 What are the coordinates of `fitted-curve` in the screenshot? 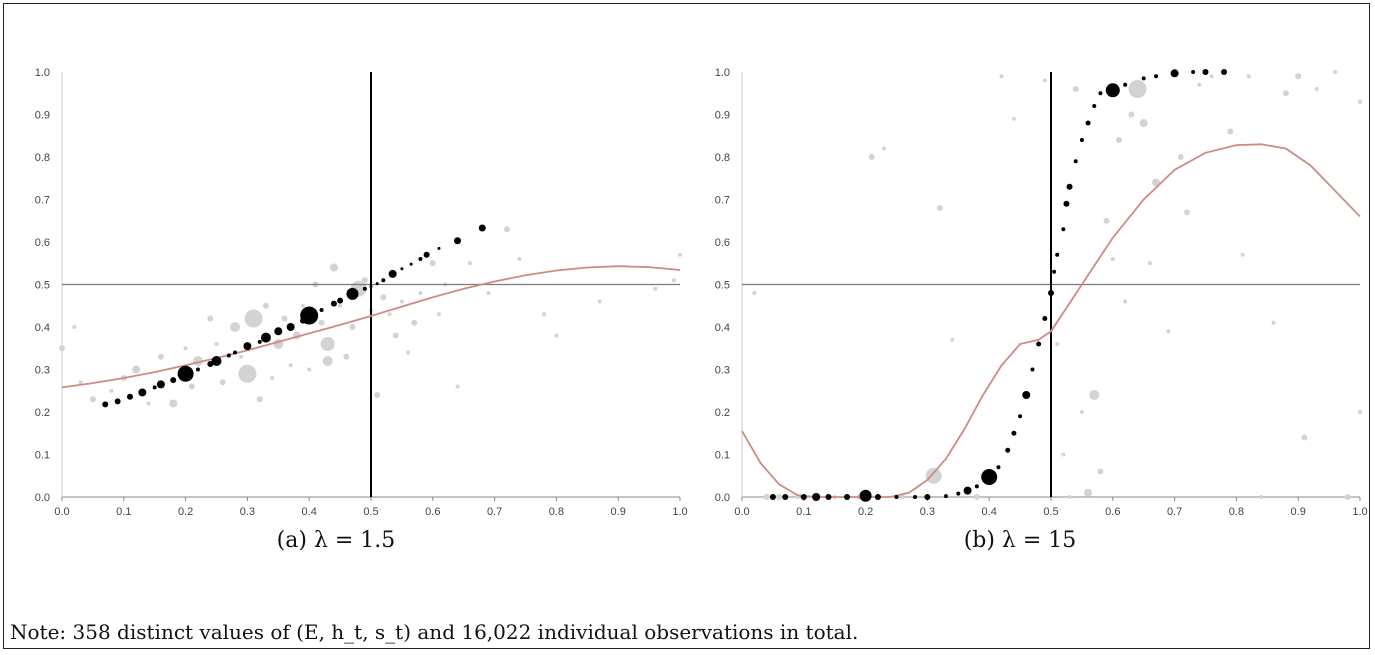 It's located at (371, 327).